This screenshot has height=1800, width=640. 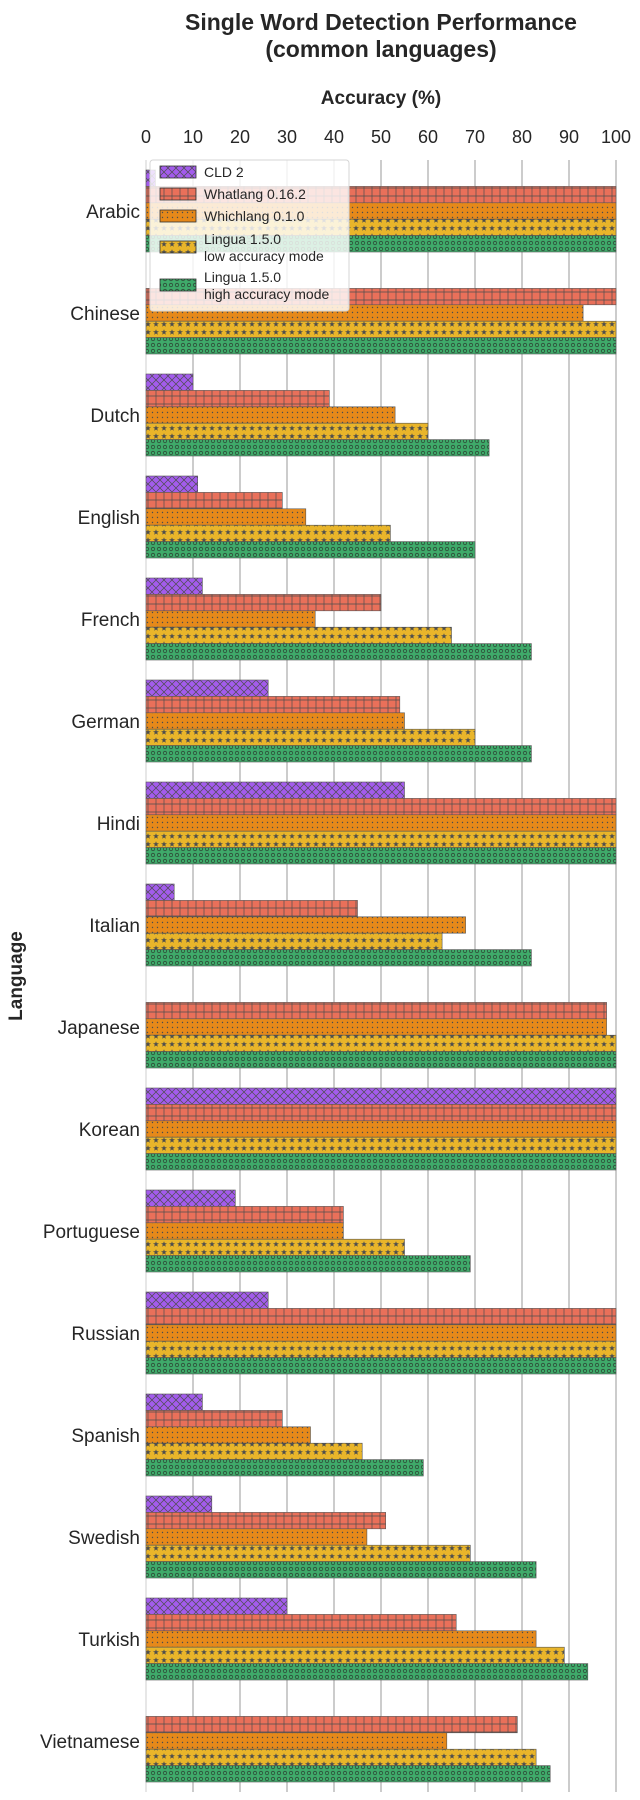 What do you see at coordinates (113, 212) in the screenshot?
I see `category-label-arabic: Arabic` at bounding box center [113, 212].